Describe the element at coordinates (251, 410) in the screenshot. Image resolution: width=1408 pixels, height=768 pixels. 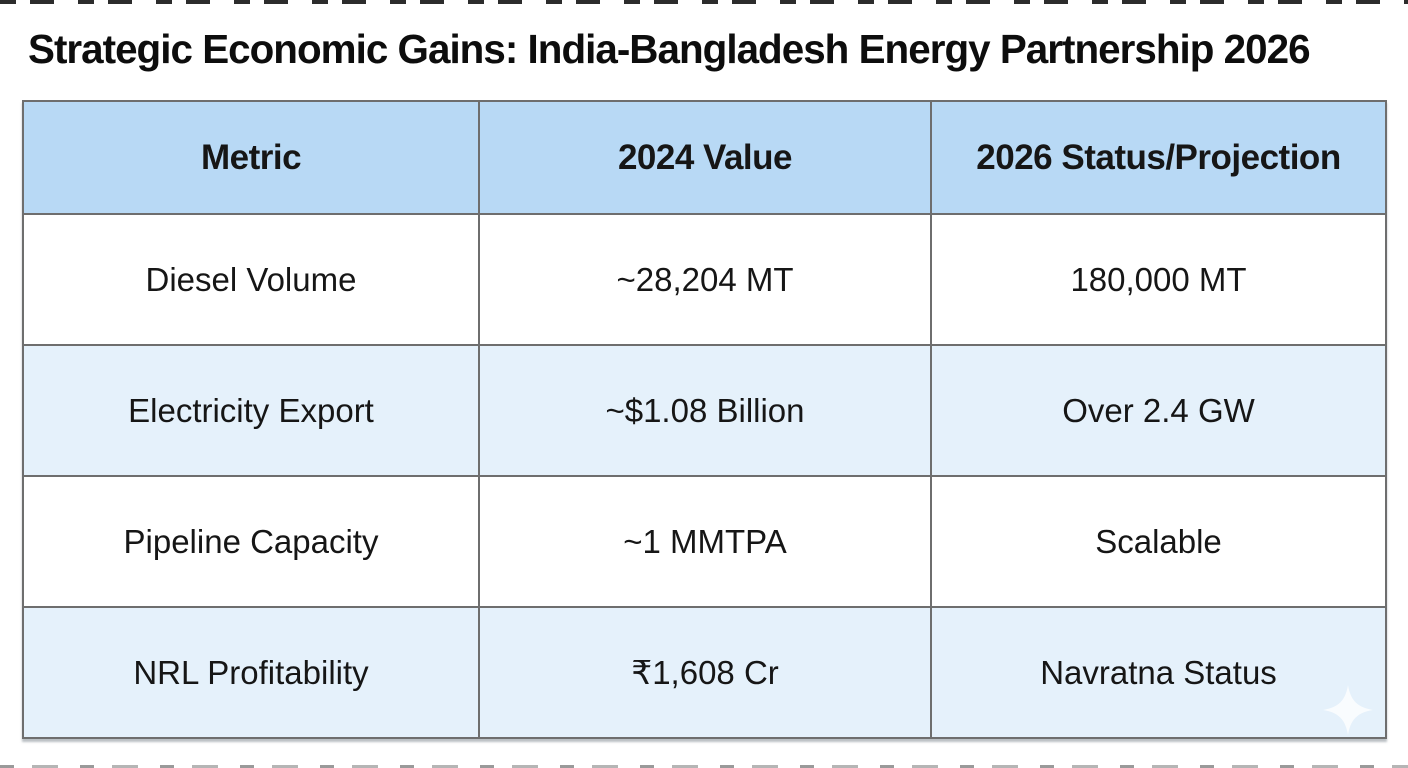
I see `cell-metric: Electricity Export` at that location.